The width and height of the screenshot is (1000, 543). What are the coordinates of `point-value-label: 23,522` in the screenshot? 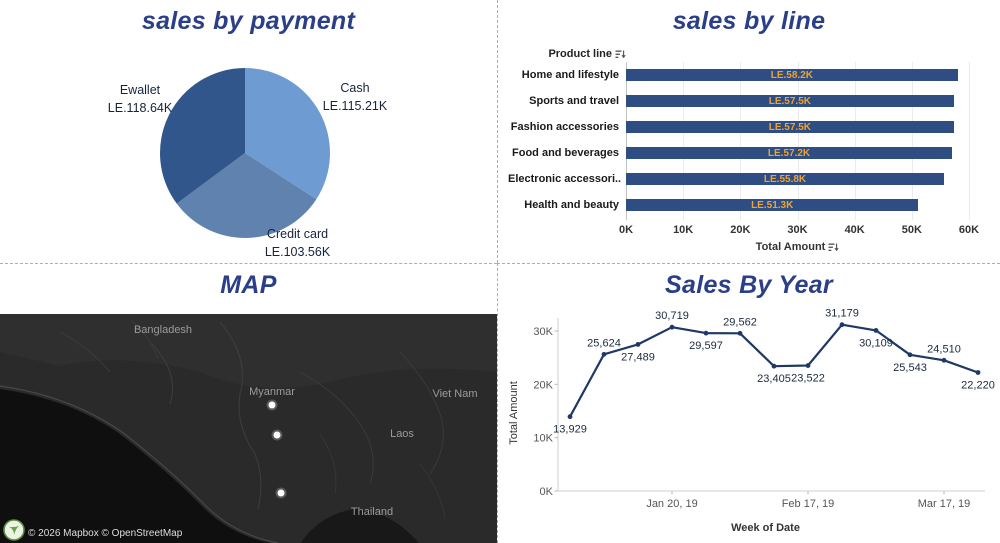 It's located at (808, 379).